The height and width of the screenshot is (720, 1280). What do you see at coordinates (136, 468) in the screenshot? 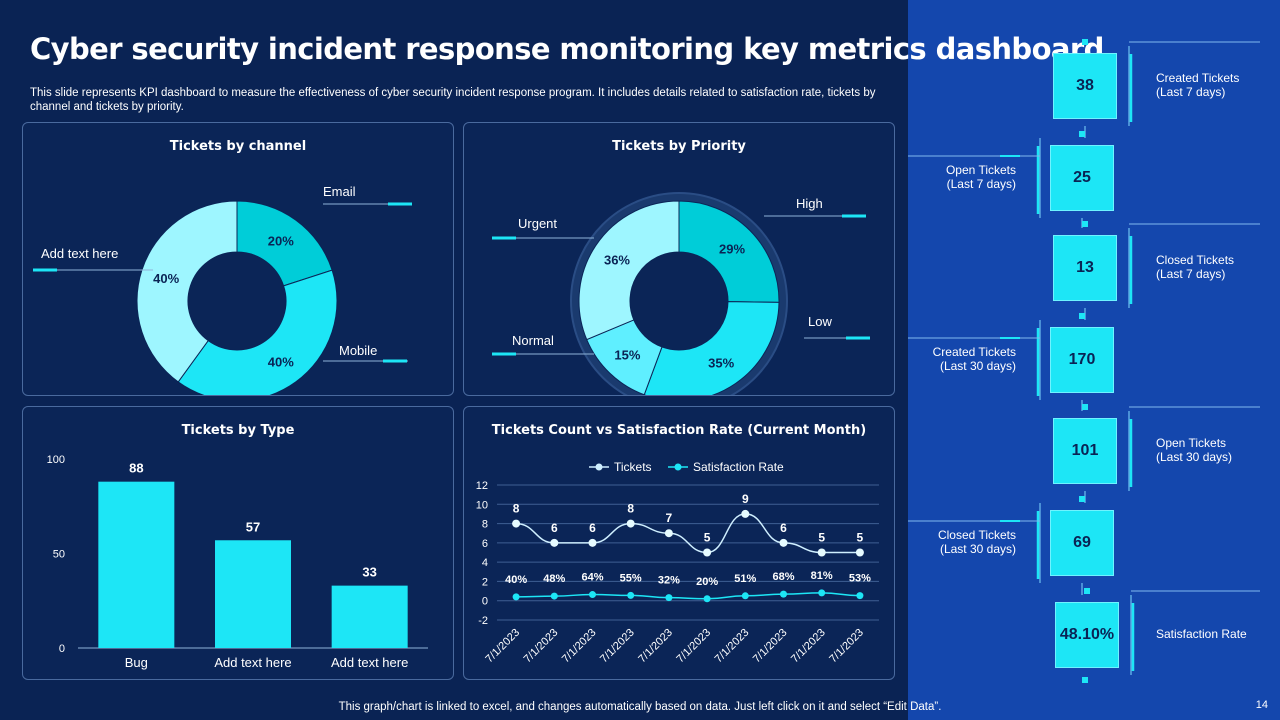
I see `bar-value-label: 88` at bounding box center [136, 468].